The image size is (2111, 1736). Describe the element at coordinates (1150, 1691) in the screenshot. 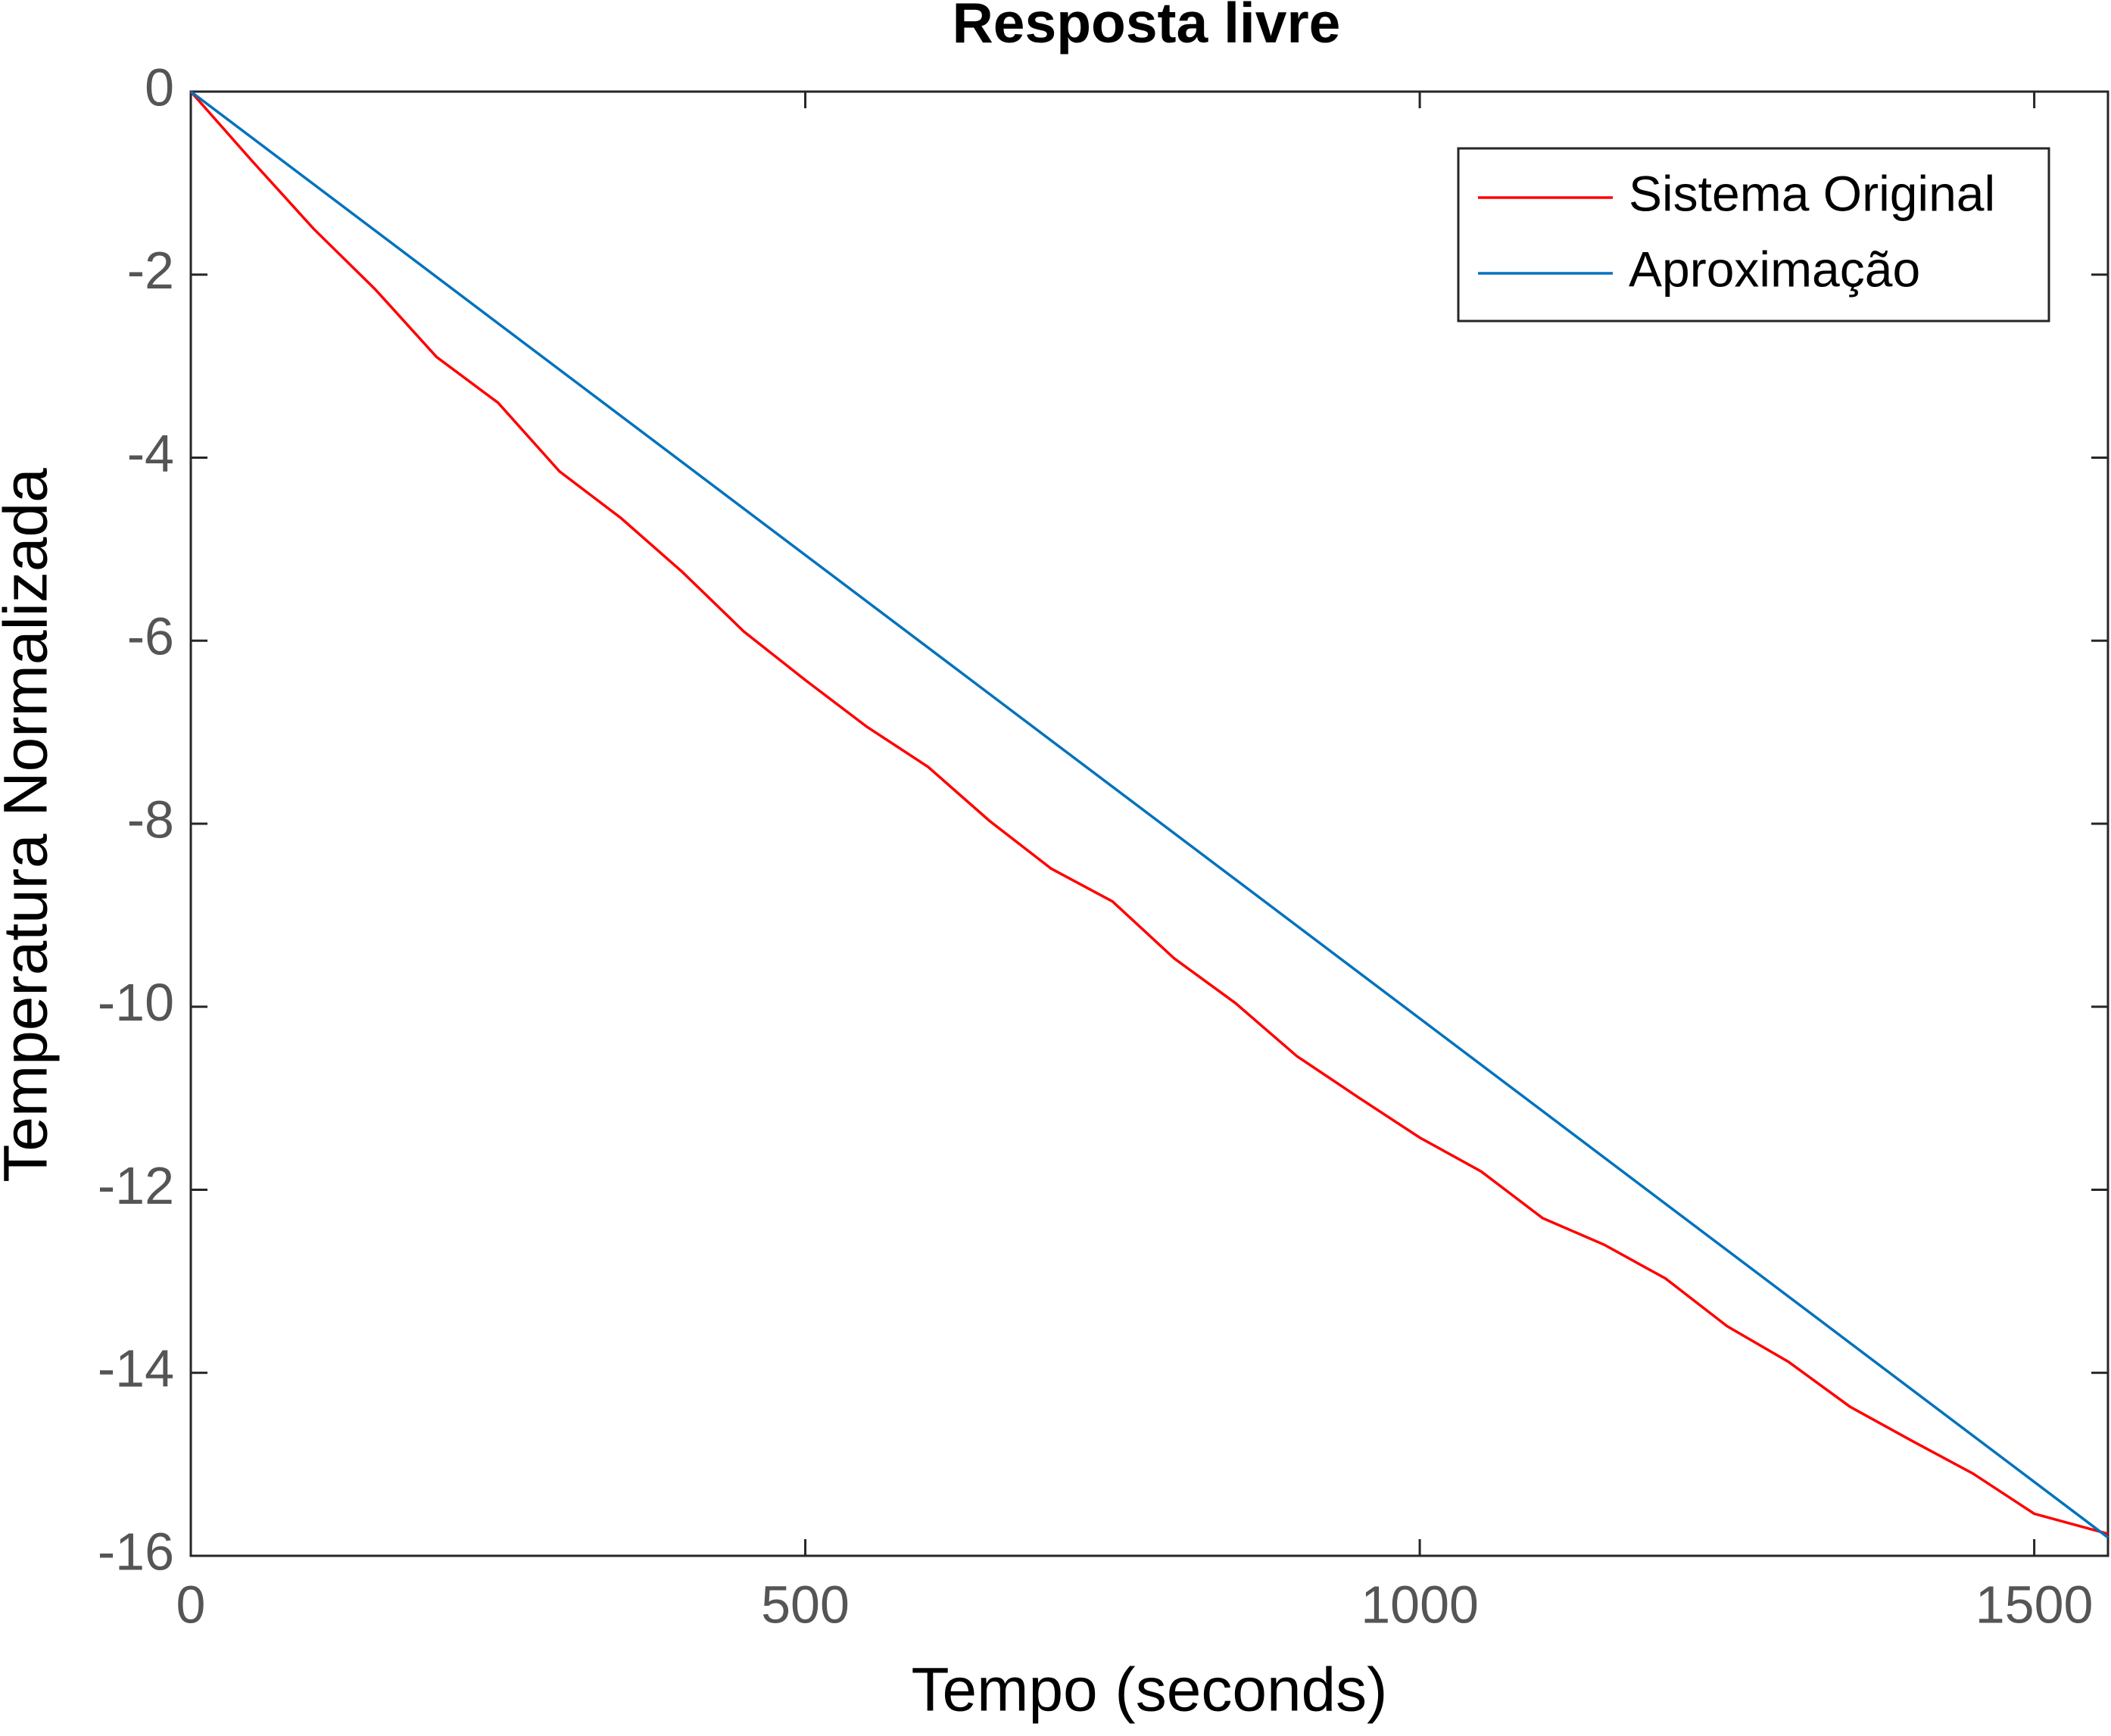

I see `x-axis-label: Tempo (seconds)` at that location.